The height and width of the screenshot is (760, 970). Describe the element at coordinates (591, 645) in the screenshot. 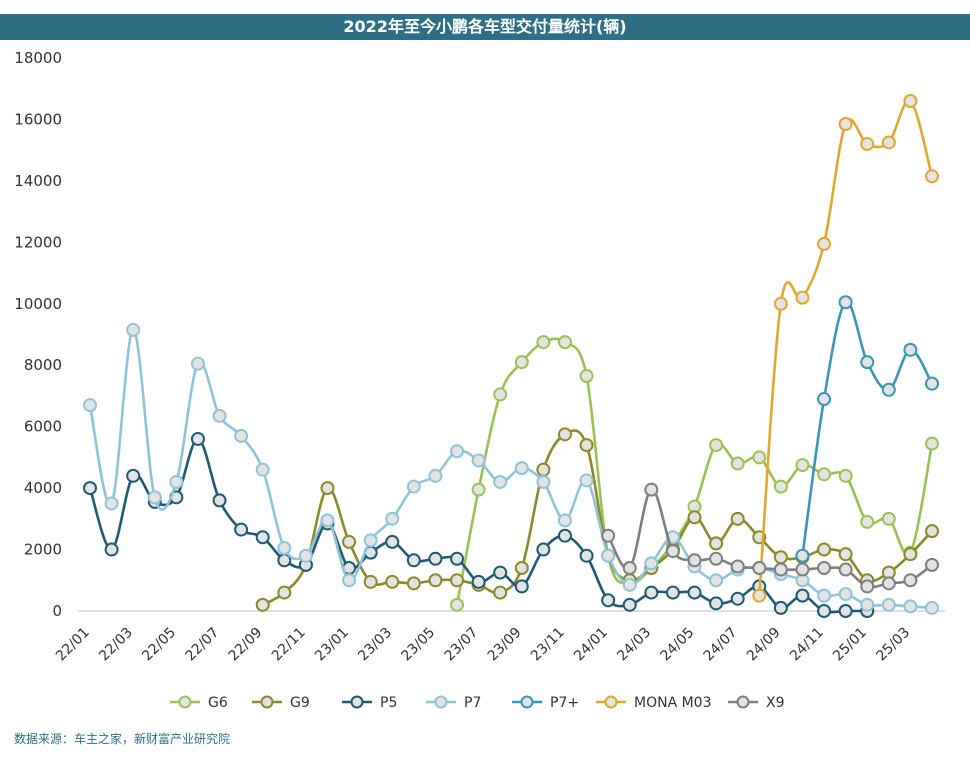

I see `x-tick-label: 24/01` at that location.